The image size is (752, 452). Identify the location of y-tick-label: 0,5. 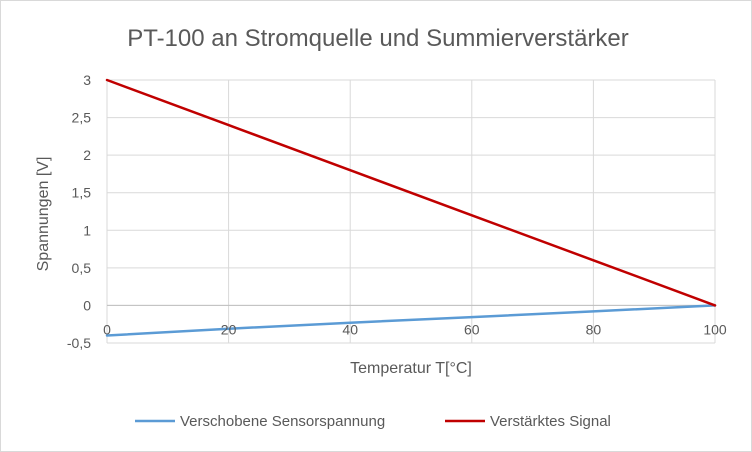
(82, 268).